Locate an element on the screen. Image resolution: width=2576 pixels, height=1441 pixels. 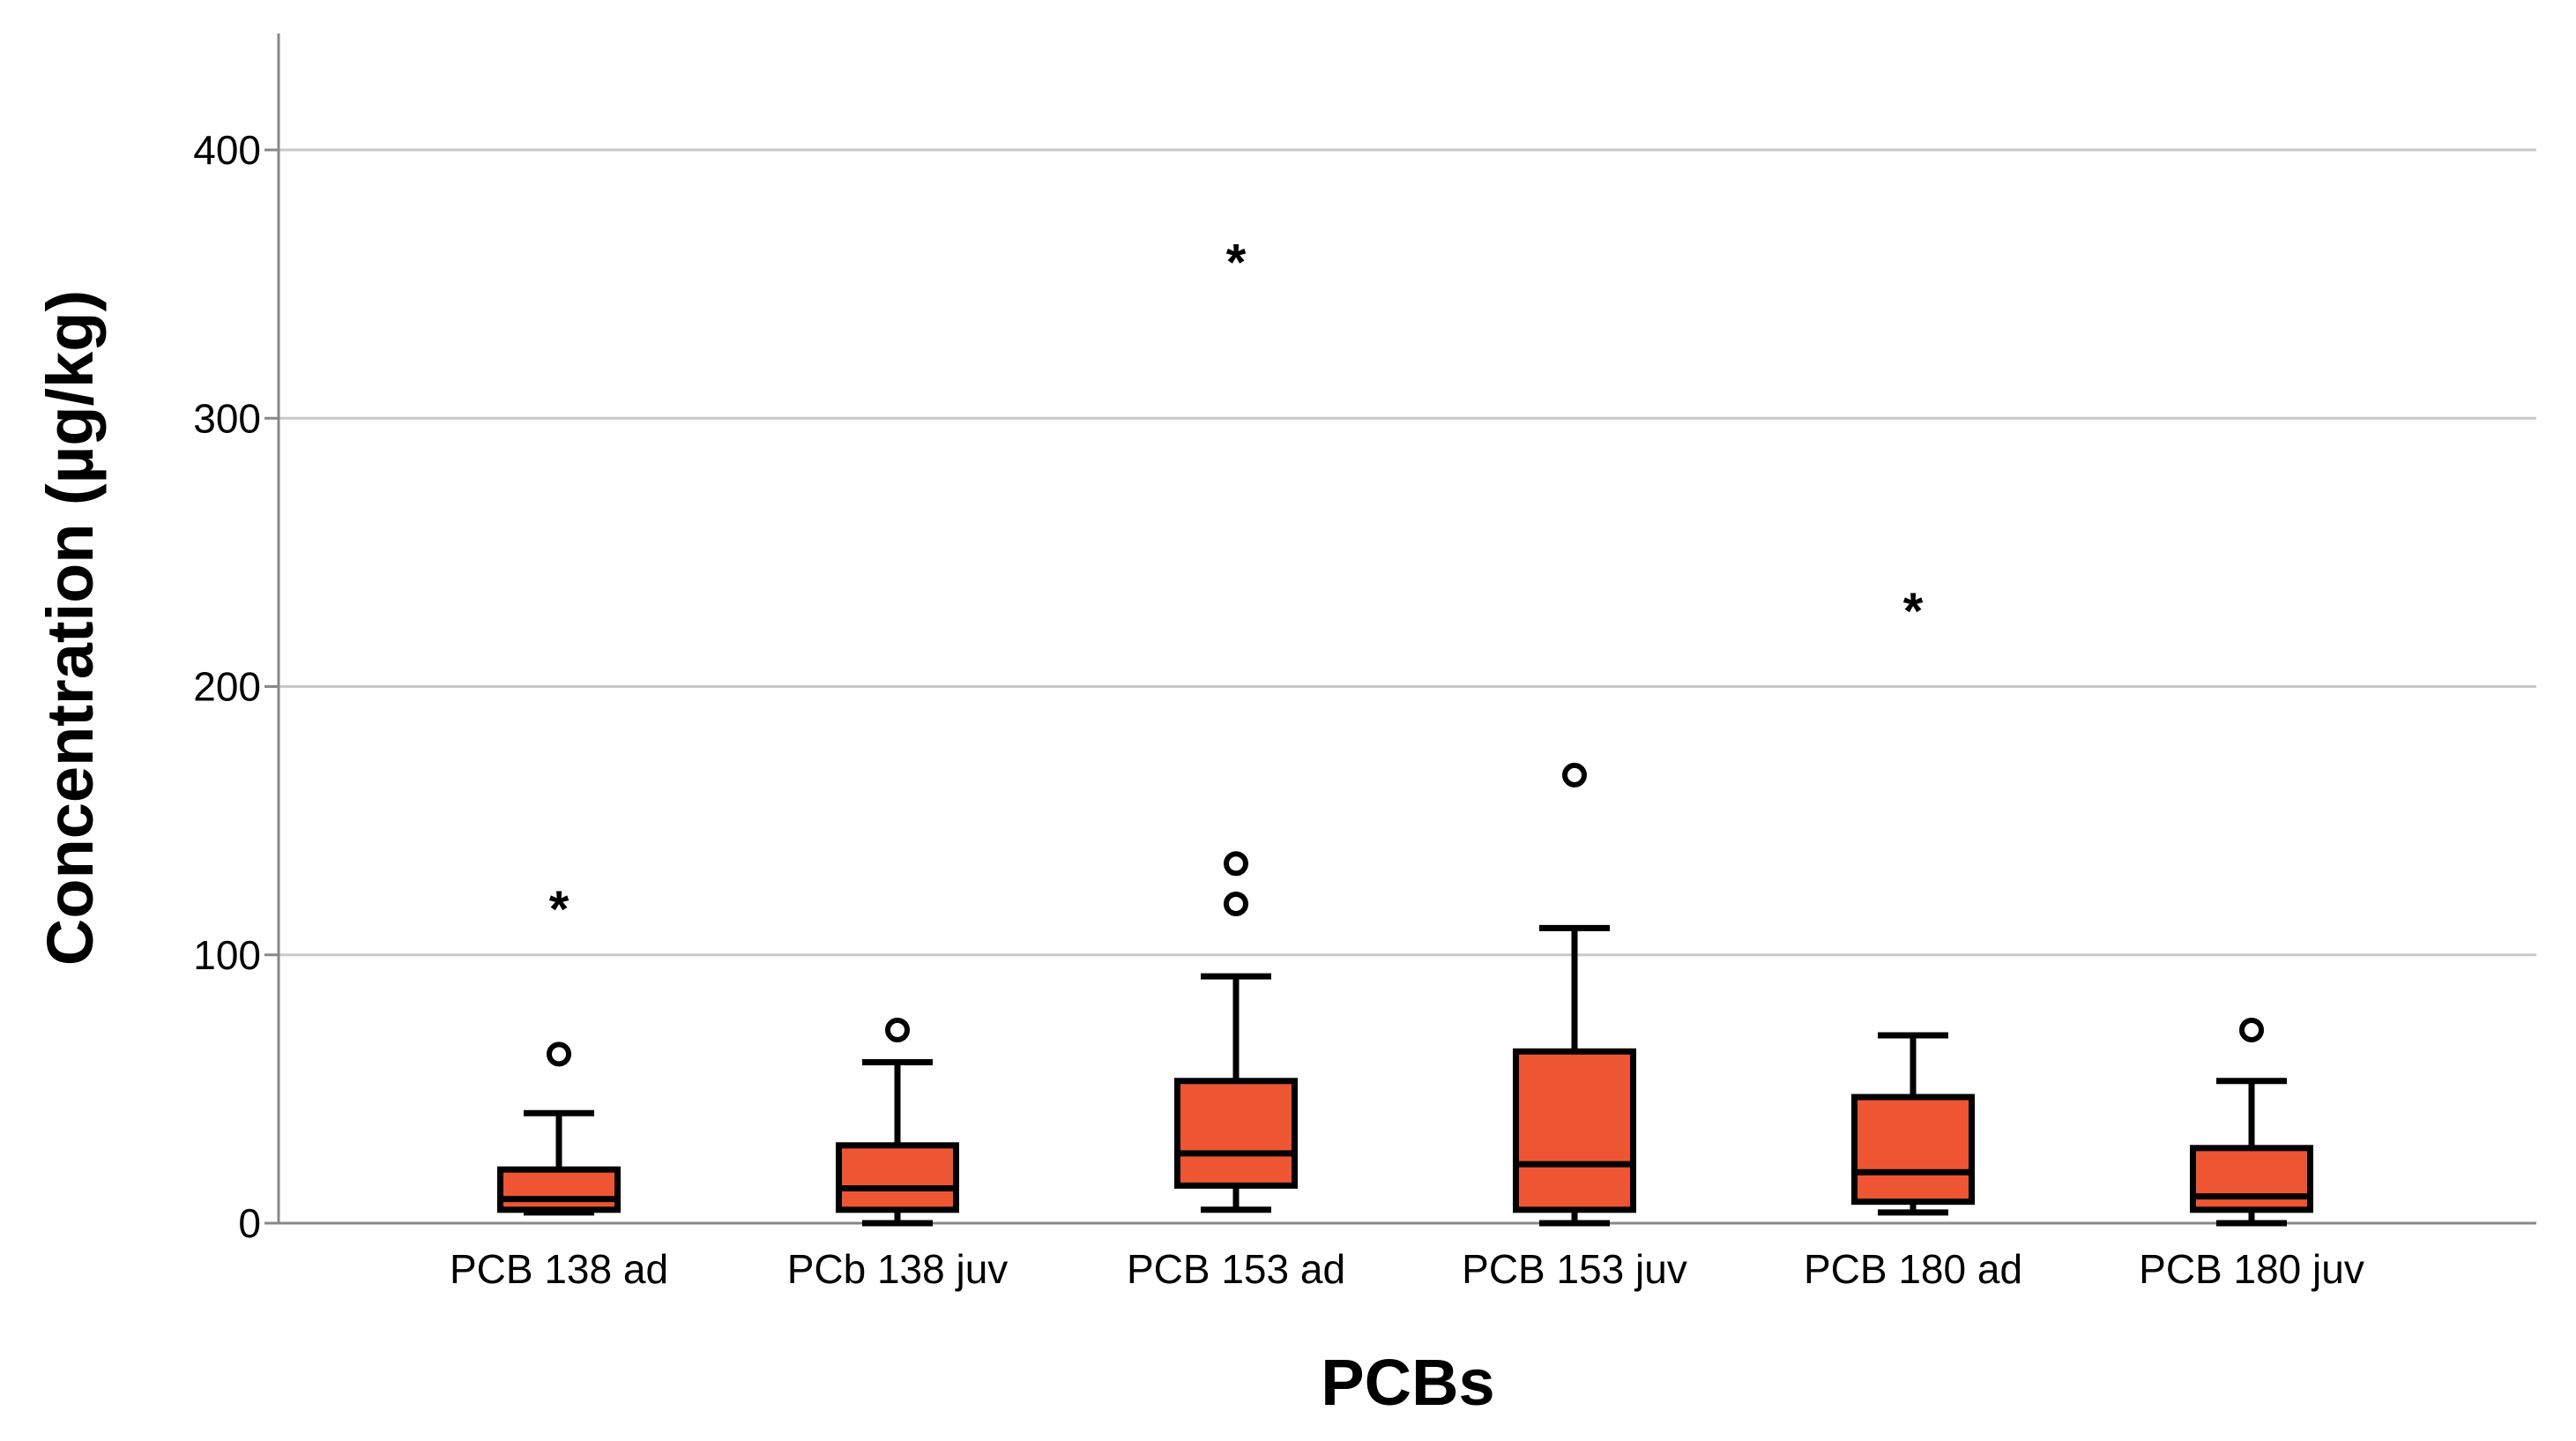
x-tick-label: PCB 153 juv is located at coordinates (1574, 1269).